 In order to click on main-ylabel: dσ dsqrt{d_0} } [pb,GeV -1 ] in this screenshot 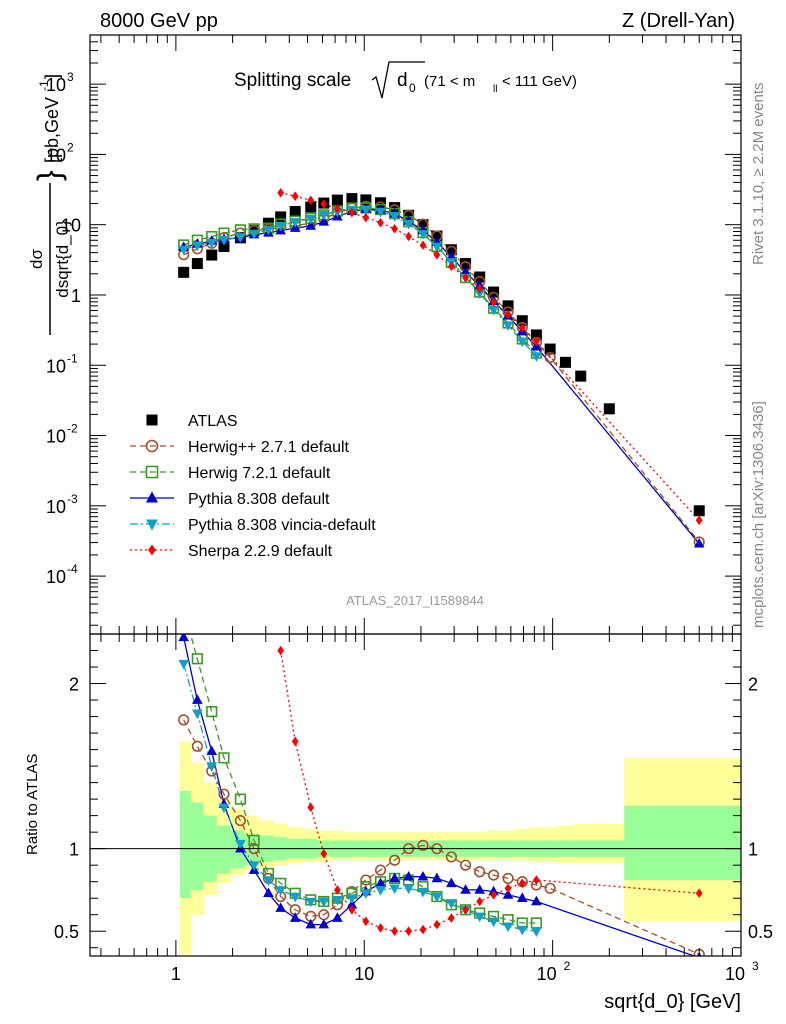, I will do `click(49, 204)`.